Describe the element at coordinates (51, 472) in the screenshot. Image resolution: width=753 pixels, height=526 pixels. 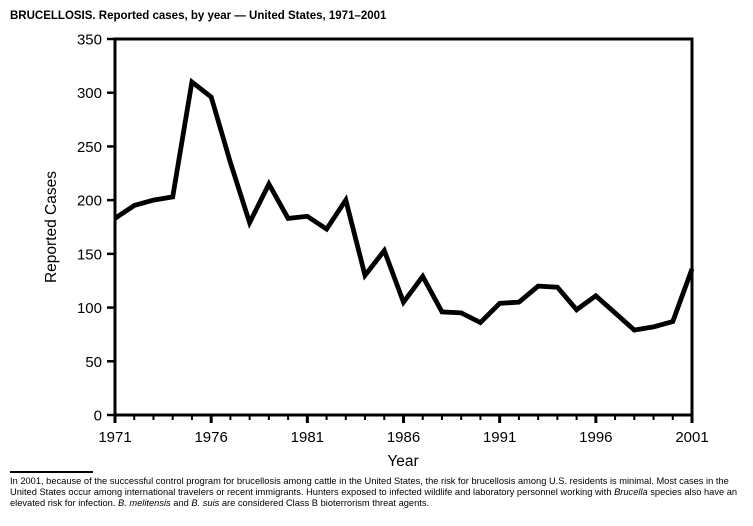
I see `footnote-rule` at that location.